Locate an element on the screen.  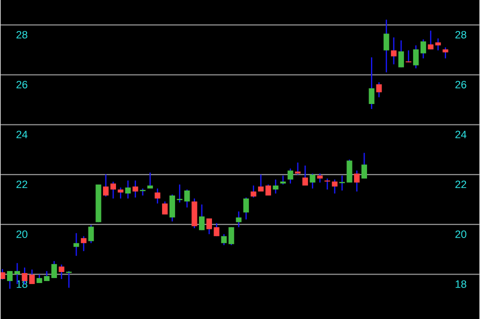
y2-tick-label: 26 is located at coordinates (460, 84).